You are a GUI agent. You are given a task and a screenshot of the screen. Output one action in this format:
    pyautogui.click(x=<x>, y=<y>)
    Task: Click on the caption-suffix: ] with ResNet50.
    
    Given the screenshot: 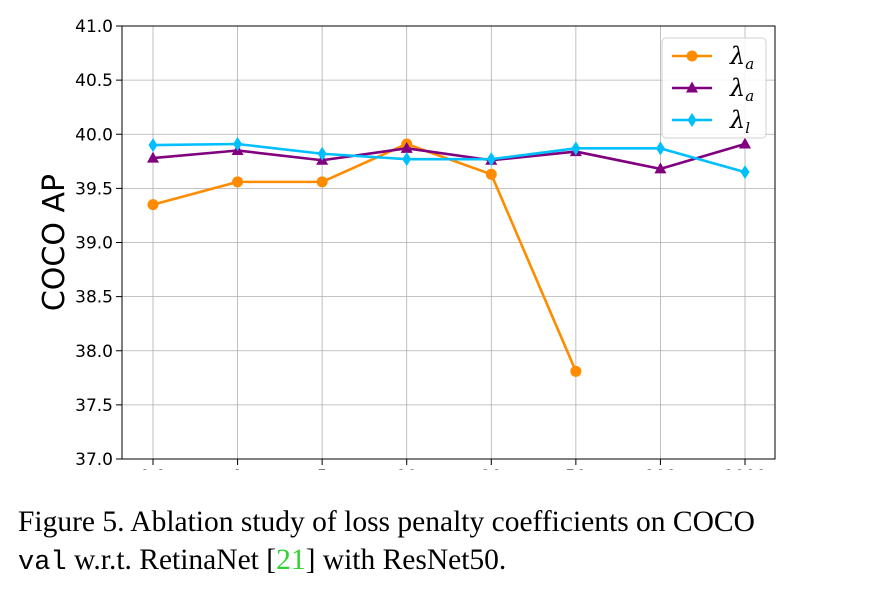 What is the action you would take?
    pyautogui.click(x=406, y=560)
    